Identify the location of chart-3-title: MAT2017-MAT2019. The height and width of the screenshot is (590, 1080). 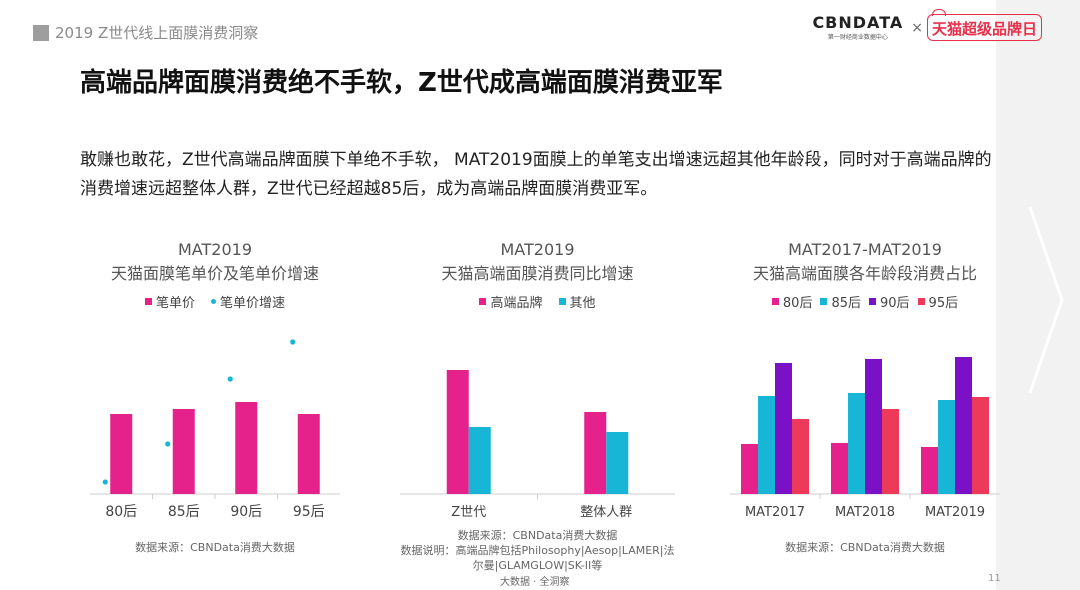
(865, 249).